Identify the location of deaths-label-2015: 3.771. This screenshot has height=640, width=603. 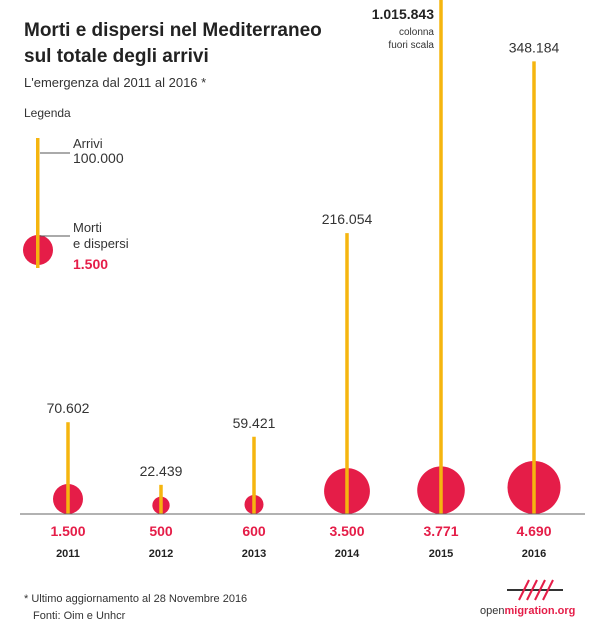
(440, 531).